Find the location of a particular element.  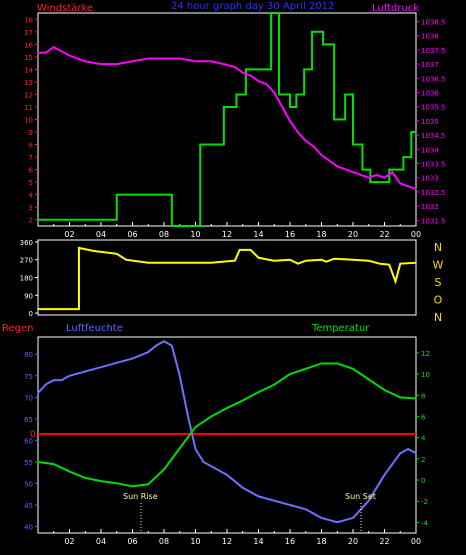

y-tick-label: -4 is located at coordinates (425, 523).